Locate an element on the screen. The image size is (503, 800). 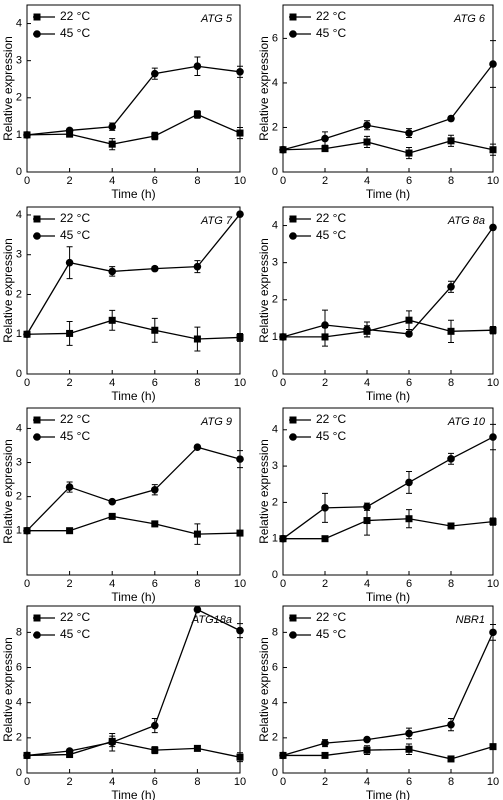
panel-title: ATG 6 is located at coordinates (469, 19).